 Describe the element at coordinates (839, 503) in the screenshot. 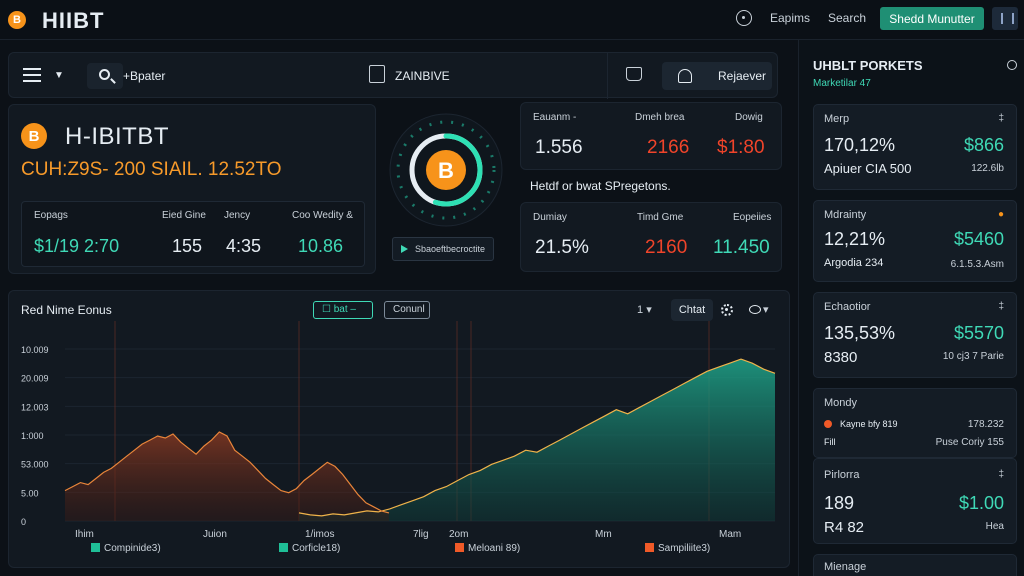

I see `market-card-change: 189` at that location.